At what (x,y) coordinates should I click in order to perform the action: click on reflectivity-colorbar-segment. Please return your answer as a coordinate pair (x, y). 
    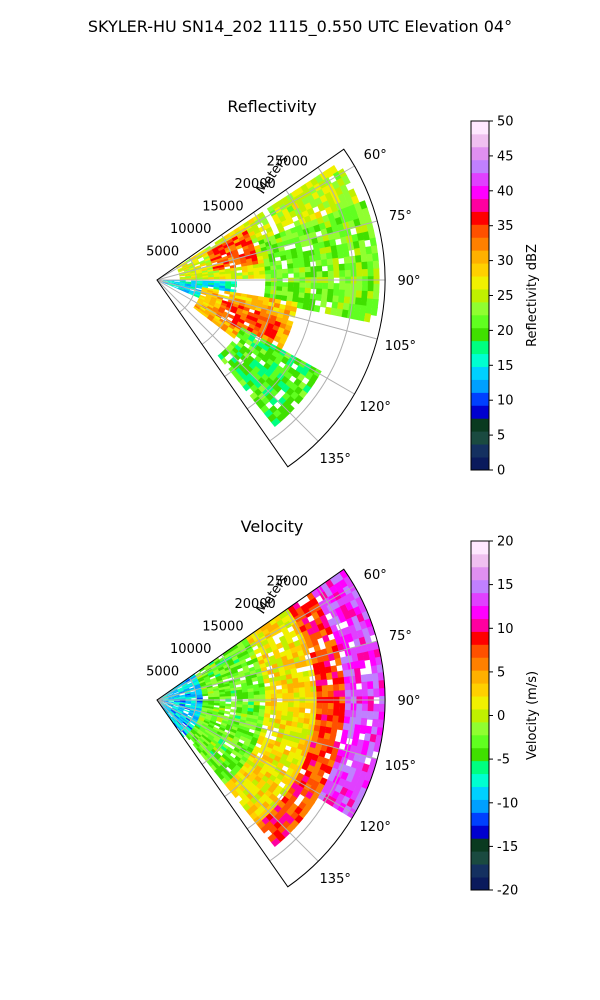
    Looking at the image, I should click on (480, 386).